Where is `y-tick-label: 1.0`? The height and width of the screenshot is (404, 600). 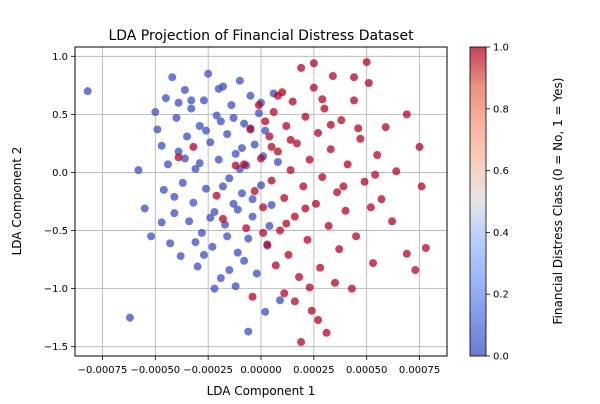
y-tick-label: 1.0 is located at coordinates (60, 57).